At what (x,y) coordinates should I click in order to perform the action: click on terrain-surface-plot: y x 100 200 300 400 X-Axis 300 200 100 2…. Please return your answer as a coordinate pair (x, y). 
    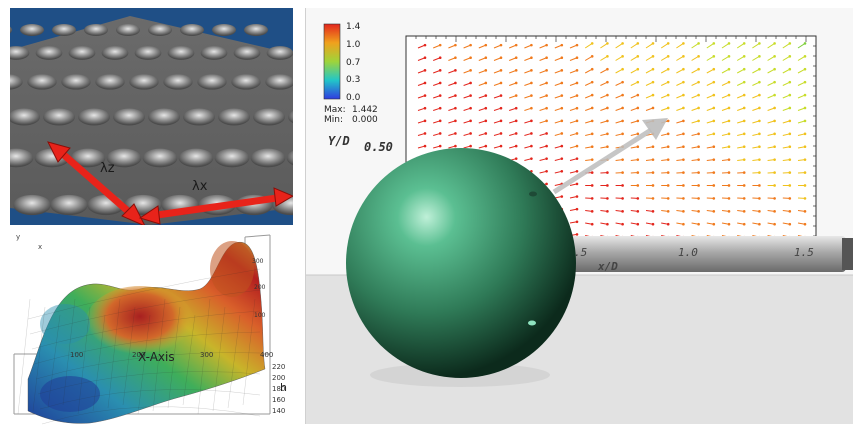
    Looking at the image, I should click on (150, 329).